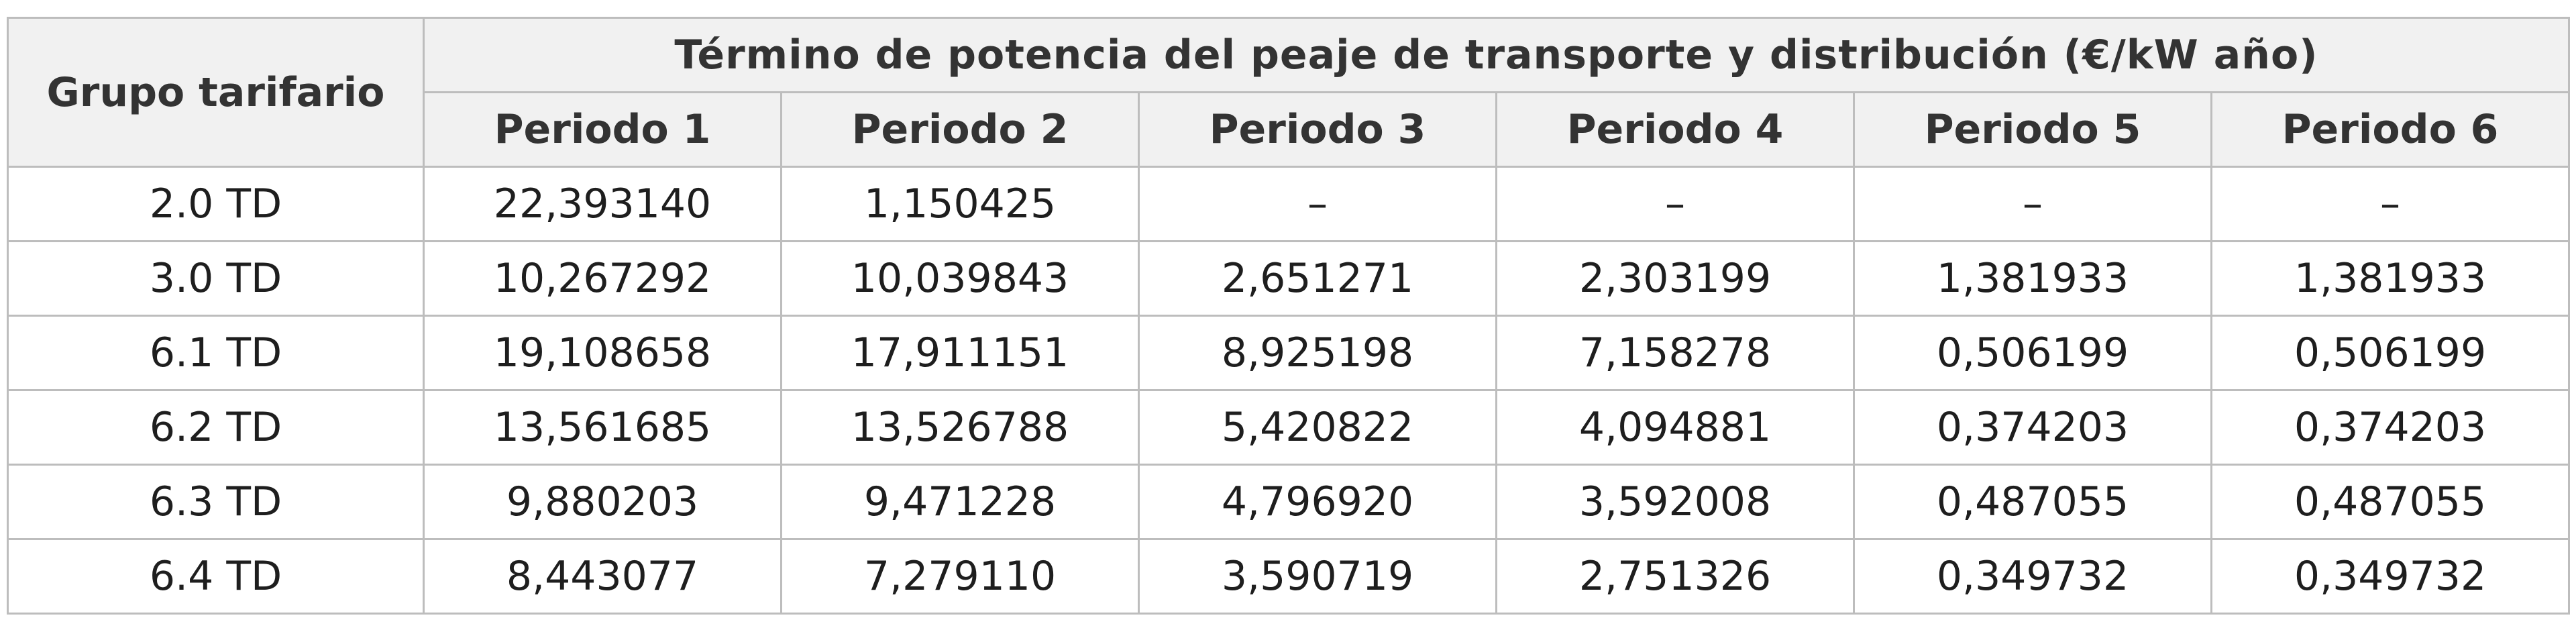 The image size is (2576, 634). Describe the element at coordinates (602, 353) in the screenshot. I see `value-cell: 19,108658` at that location.